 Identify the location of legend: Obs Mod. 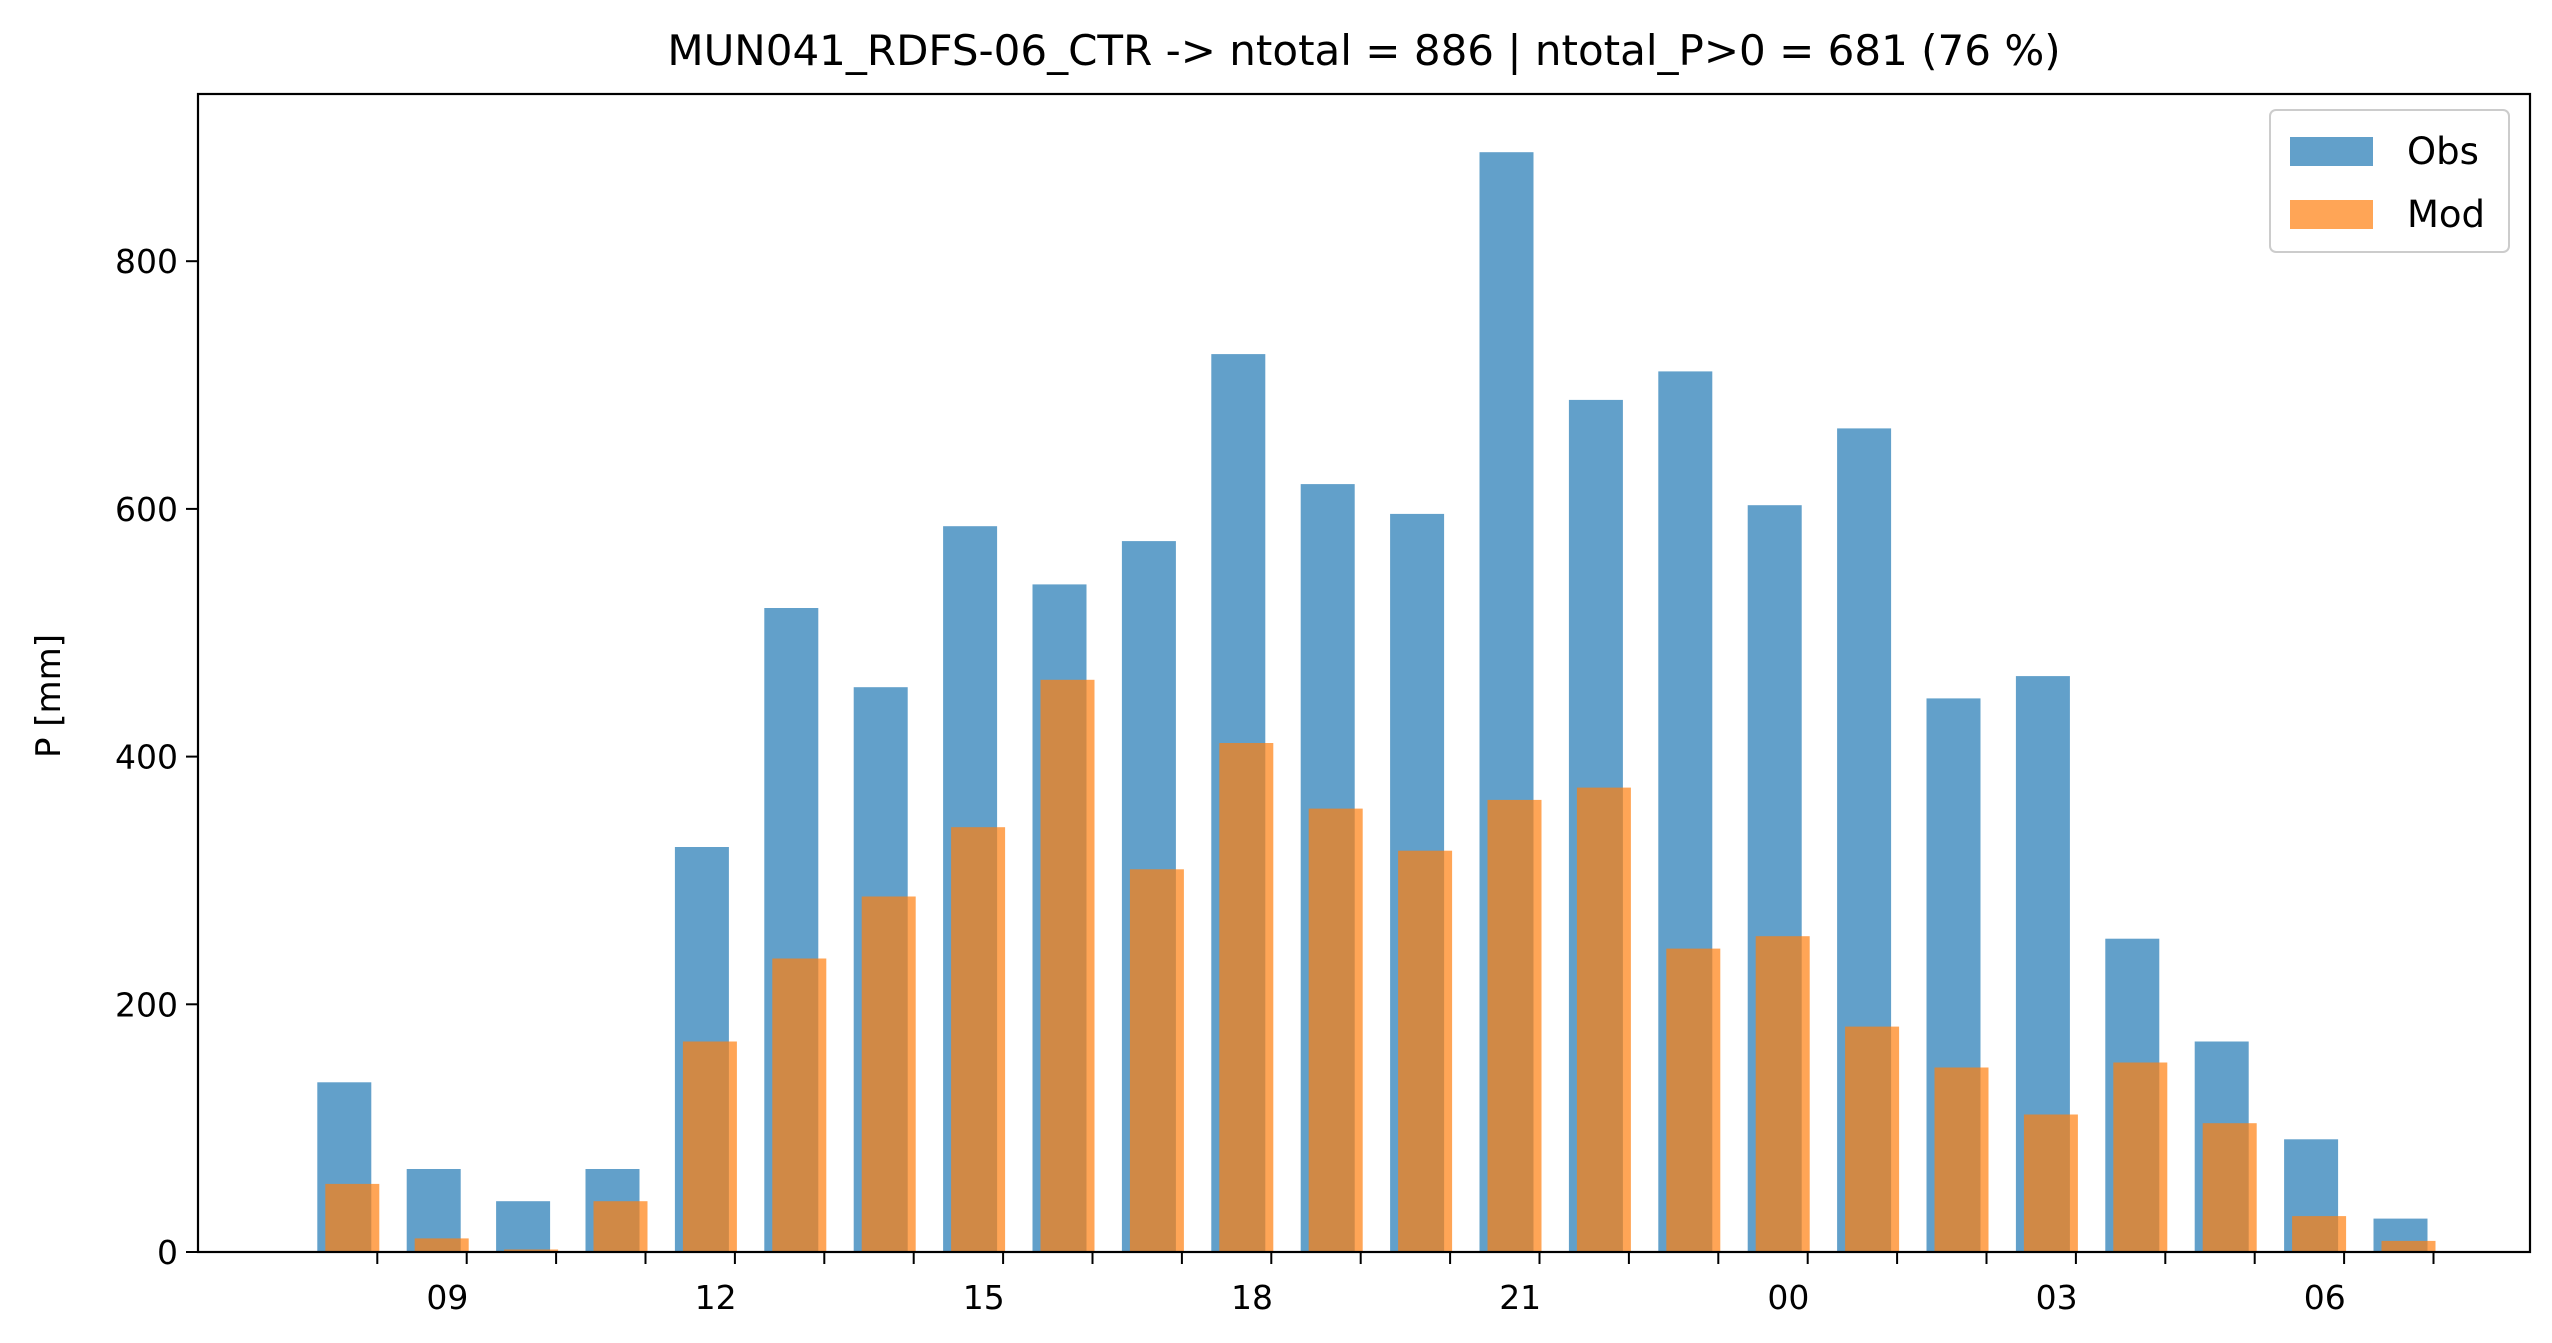
(2389, 181).